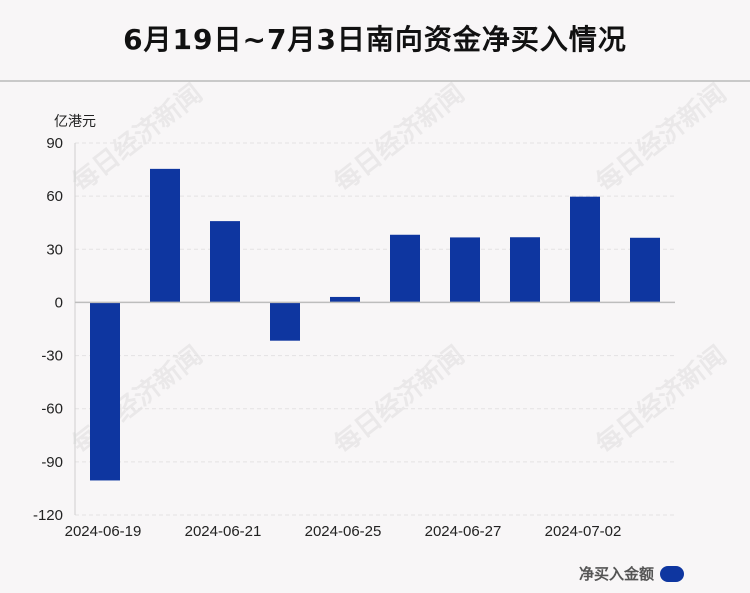 This screenshot has width=750, height=593. What do you see at coordinates (375, 81) in the screenshot?
I see `title-divider` at bounding box center [375, 81].